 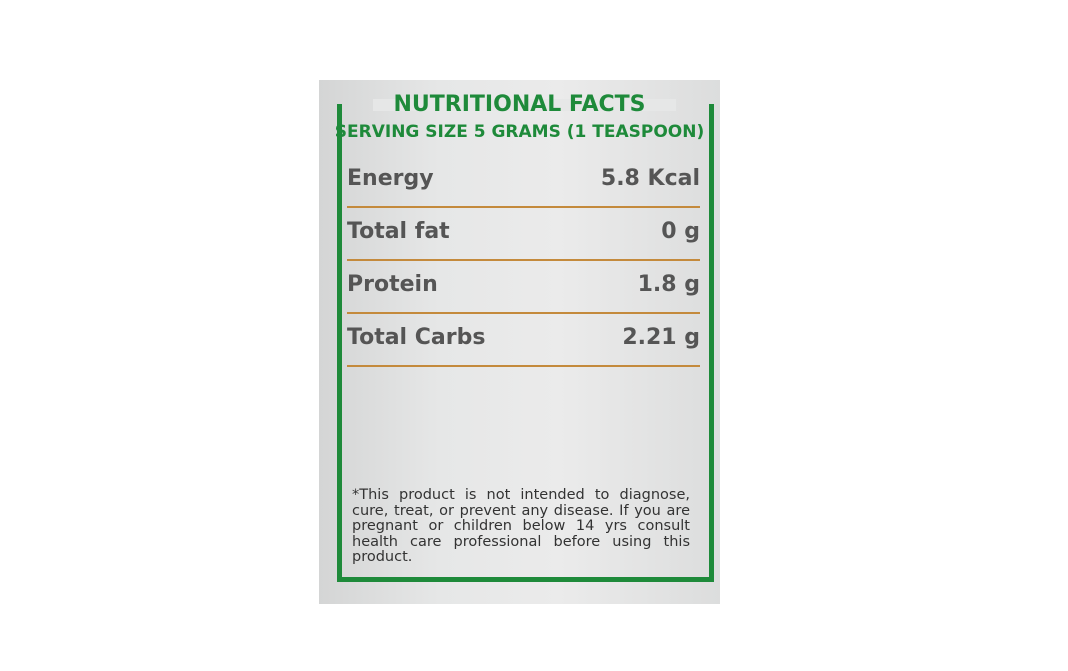 I want to click on nutrient-value: 1.8 g, so click(x=668, y=284).